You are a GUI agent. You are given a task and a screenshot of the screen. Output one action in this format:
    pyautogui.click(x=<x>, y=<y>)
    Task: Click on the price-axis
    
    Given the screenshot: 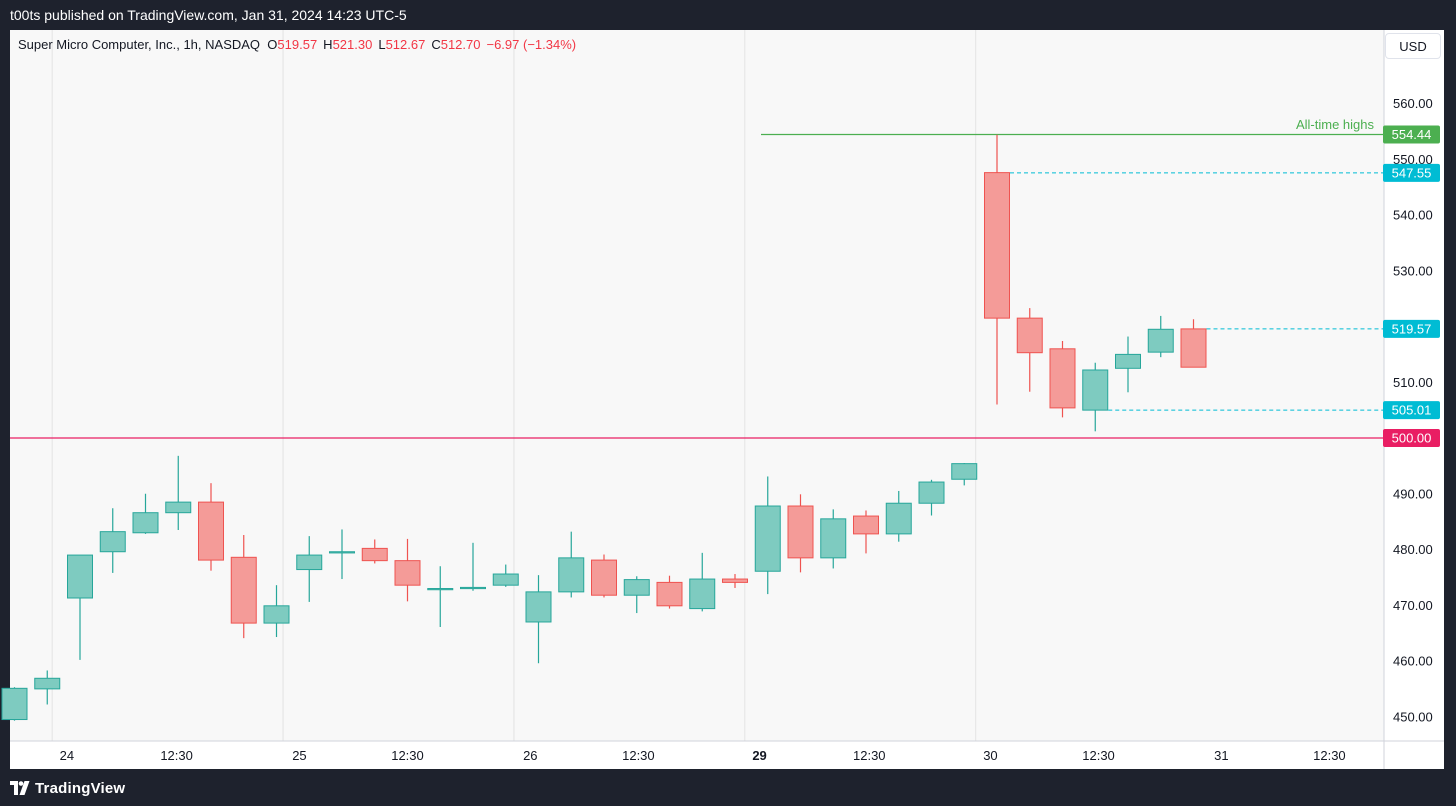 What is the action you would take?
    pyautogui.click(x=1414, y=385)
    